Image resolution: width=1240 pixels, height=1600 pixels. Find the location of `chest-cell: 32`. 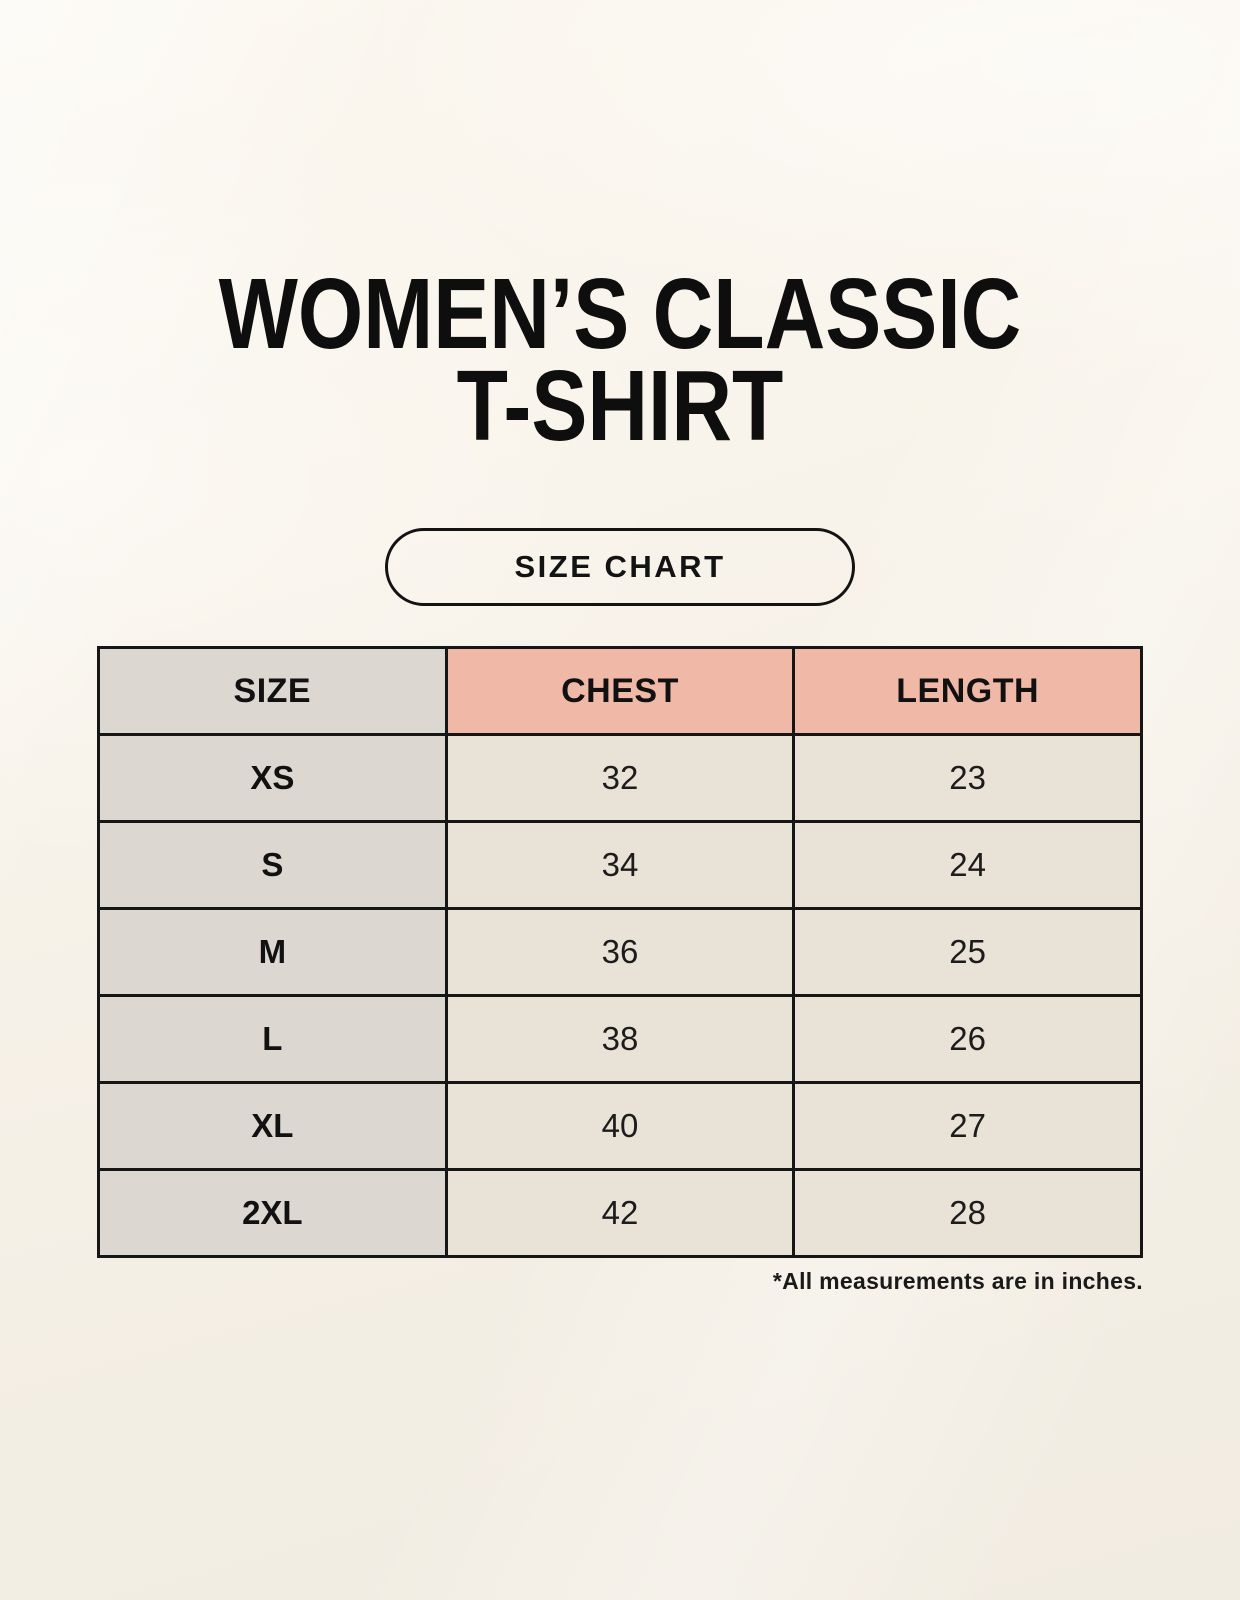

chest-cell: 32 is located at coordinates (620, 778).